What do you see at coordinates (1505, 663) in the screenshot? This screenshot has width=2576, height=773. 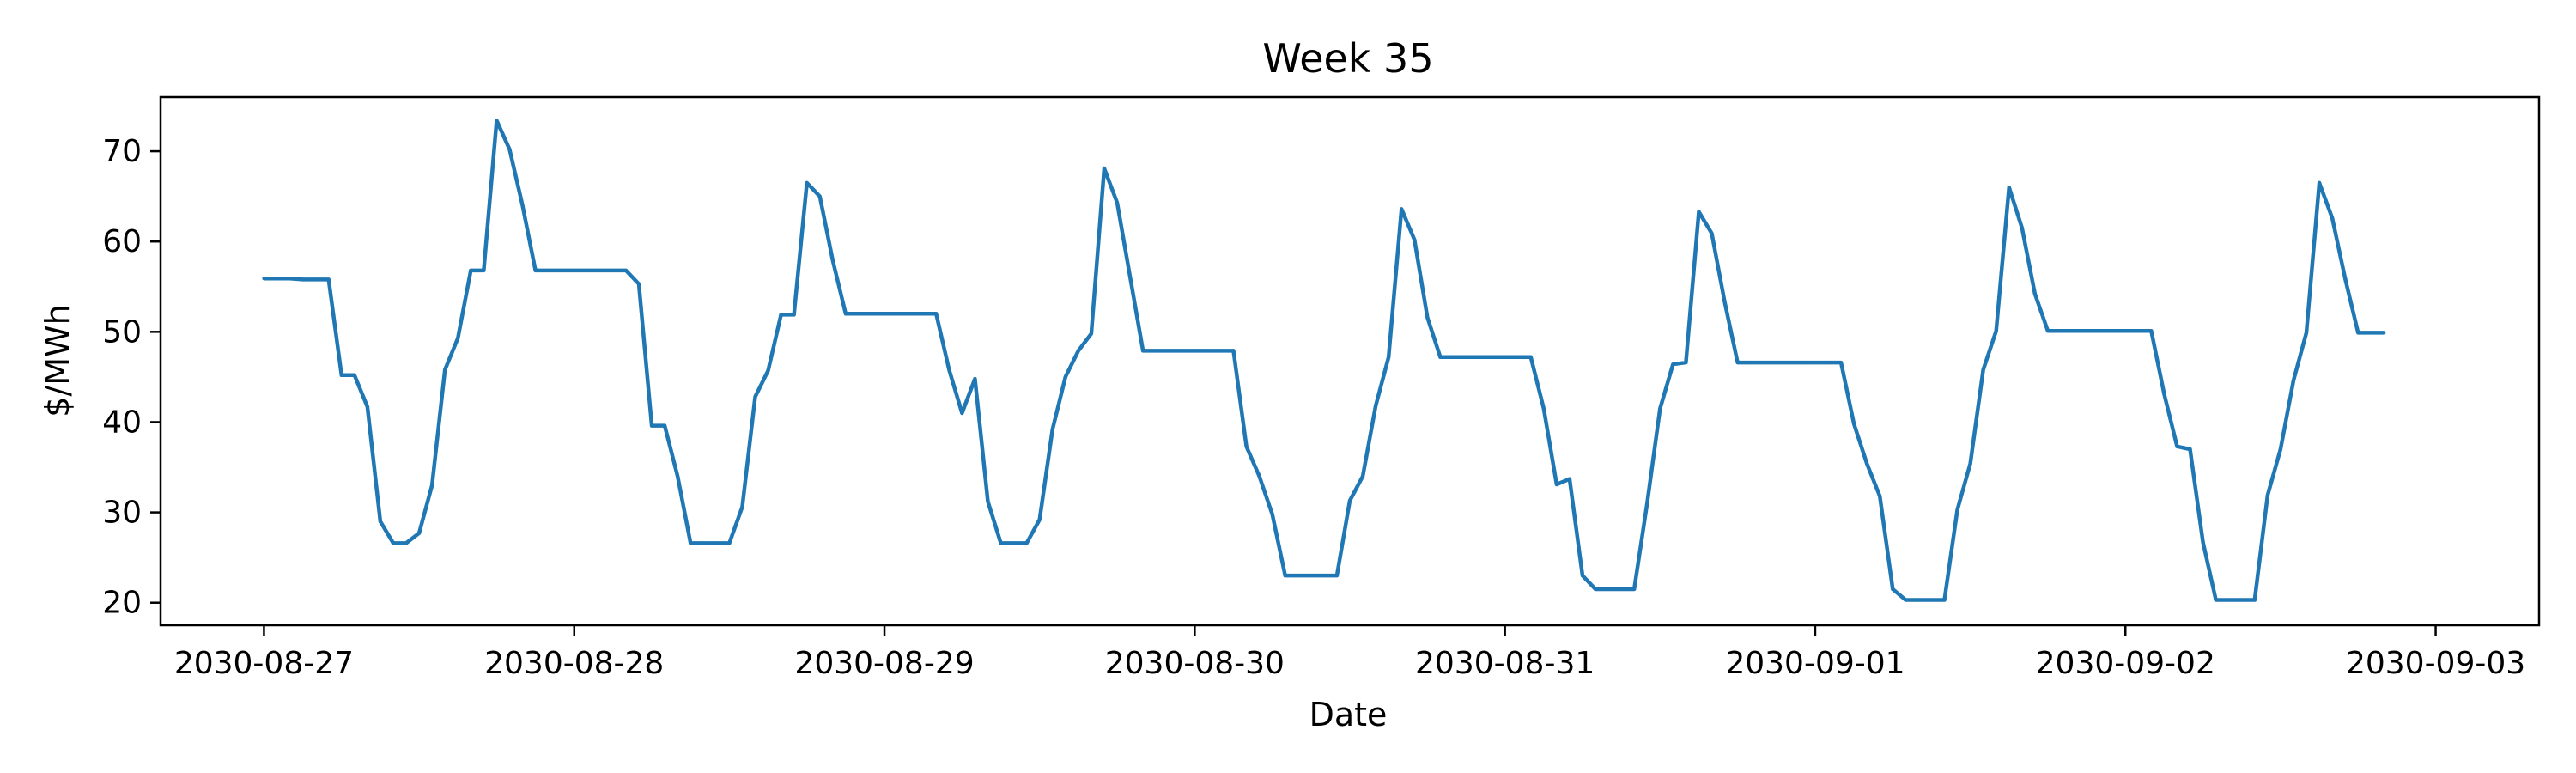 I see `x-tick-label: 2030-08-31` at bounding box center [1505, 663].